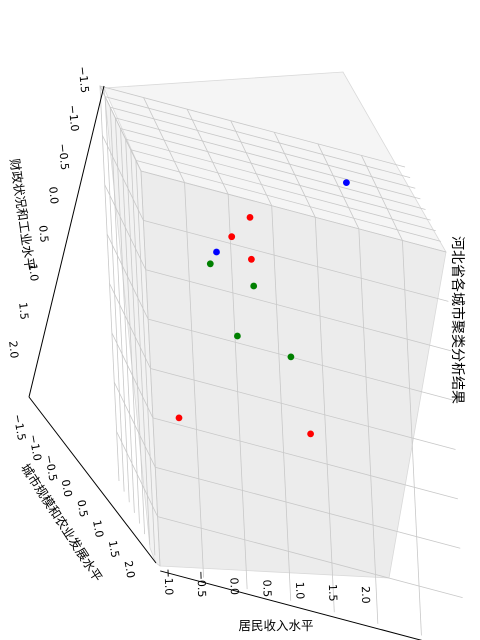 This screenshot has width=480, height=640. Describe the element at coordinates (13, 349) in the screenshot. I see `z-tick-label: 2.0` at that location.